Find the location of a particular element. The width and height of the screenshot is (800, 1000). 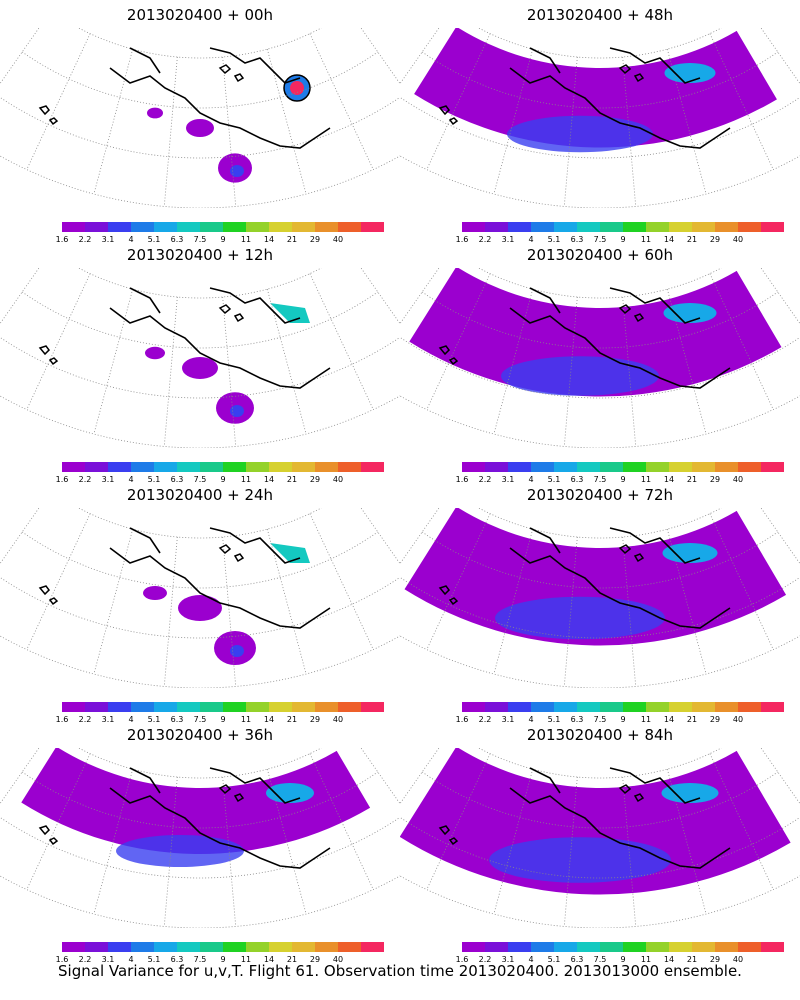

variance-field is located at coordinates (595, 88).